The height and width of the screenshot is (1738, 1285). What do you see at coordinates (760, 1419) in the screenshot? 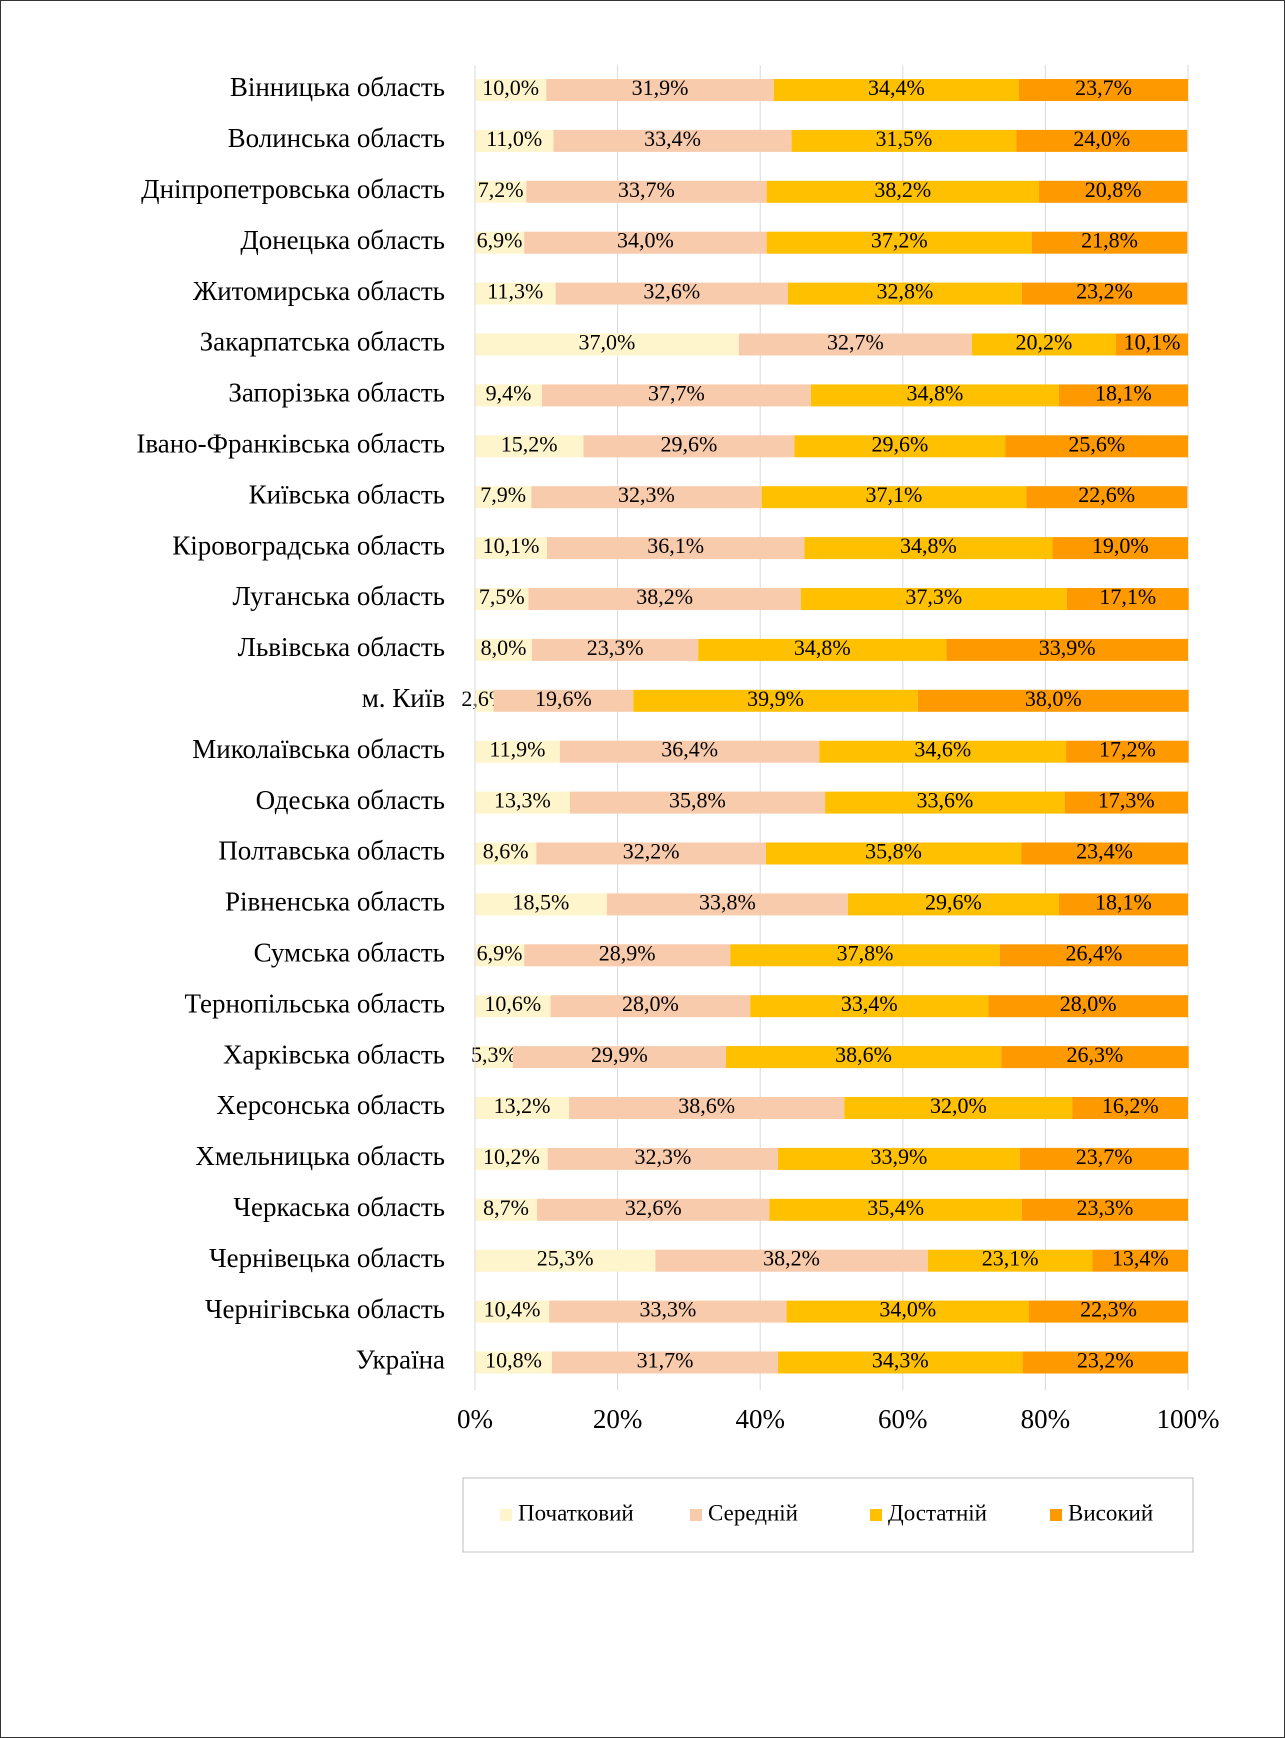
I see `x-tick-label: 40%` at bounding box center [760, 1419].